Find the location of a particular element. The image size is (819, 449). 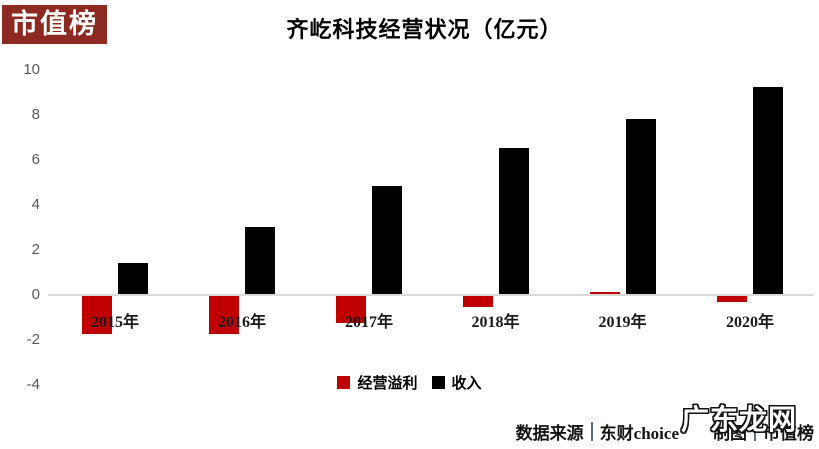

bar-收入-2015年 is located at coordinates (133, 278).